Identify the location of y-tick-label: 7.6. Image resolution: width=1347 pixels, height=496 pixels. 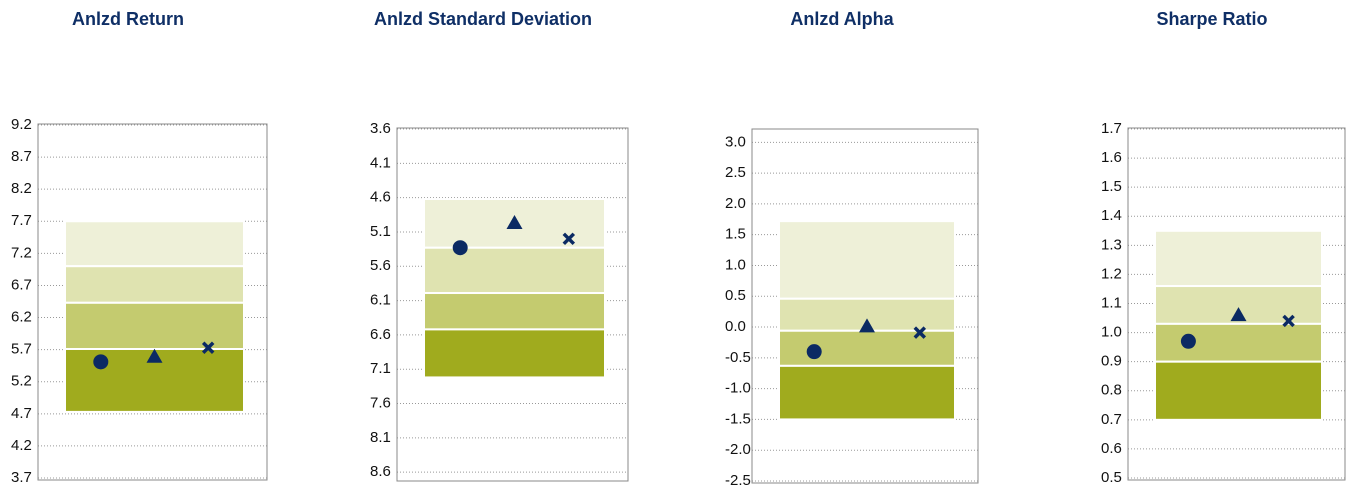
(380, 402).